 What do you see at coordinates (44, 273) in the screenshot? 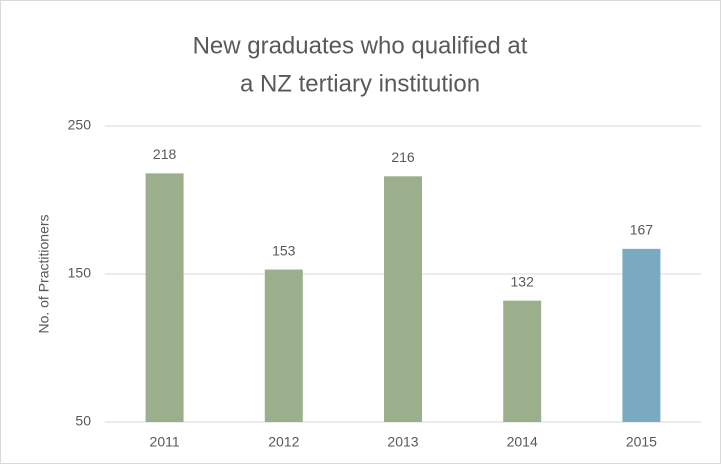
I see `y-axis-label: No. of Practitioners` at bounding box center [44, 273].